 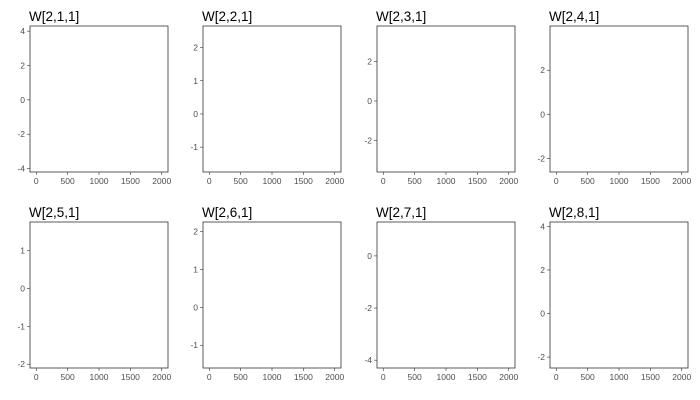 I want to click on panel-7: W[2,7,1] 0 500 1000 1500 2000 -4 -2 0, so click(x=441, y=293).